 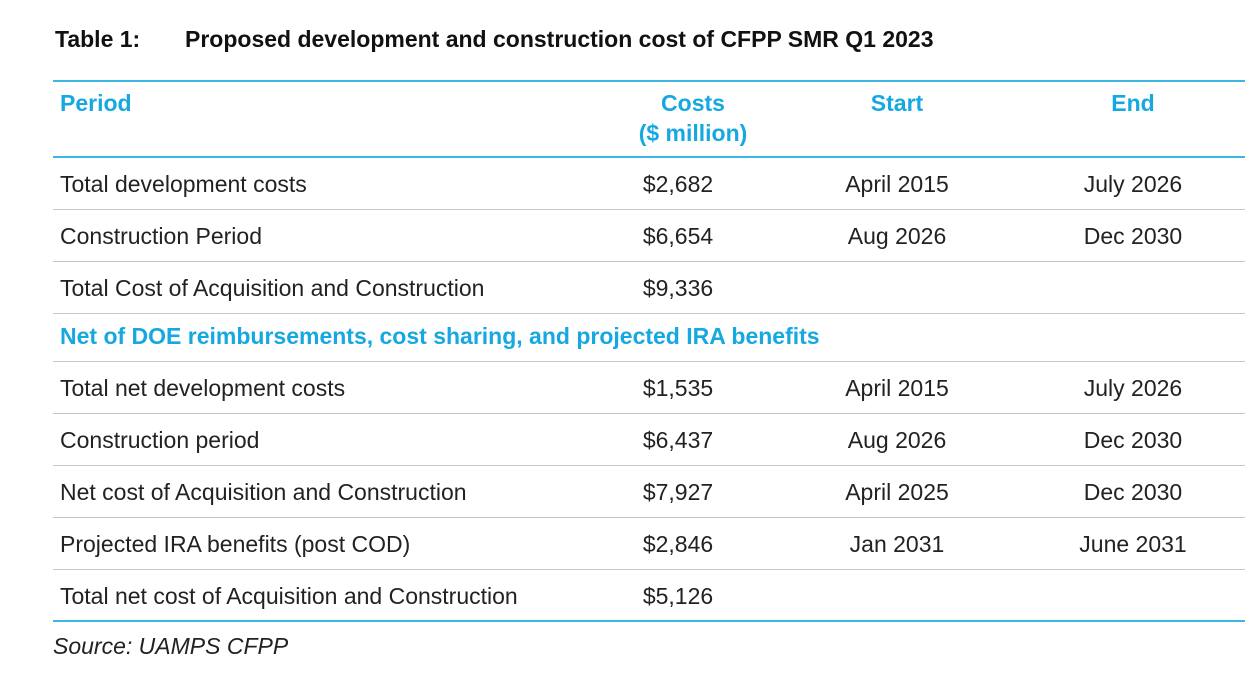 What do you see at coordinates (160, 440) in the screenshot?
I see `cell-period: Construction period` at bounding box center [160, 440].